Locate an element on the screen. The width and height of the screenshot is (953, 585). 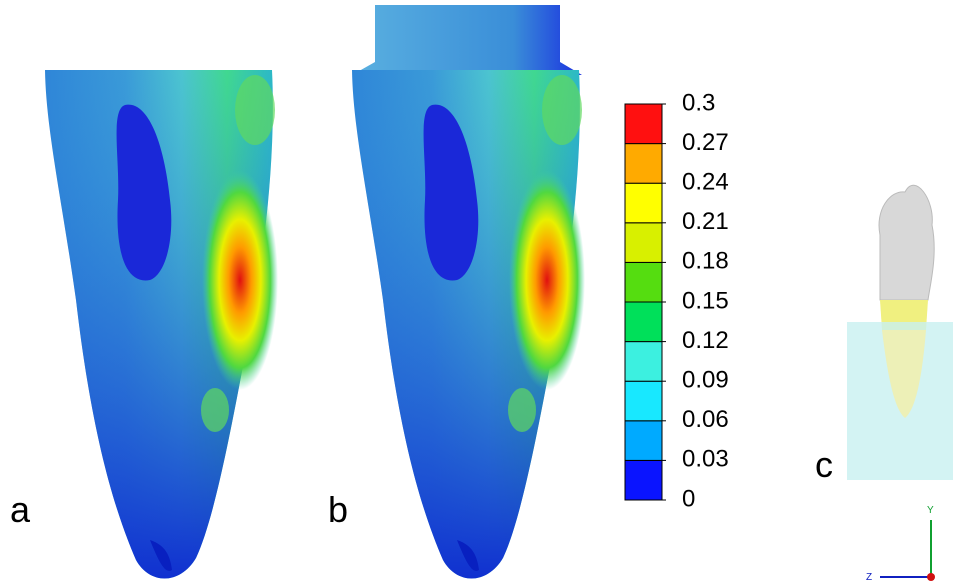
tick-label: 0.15 is located at coordinates (705, 300).